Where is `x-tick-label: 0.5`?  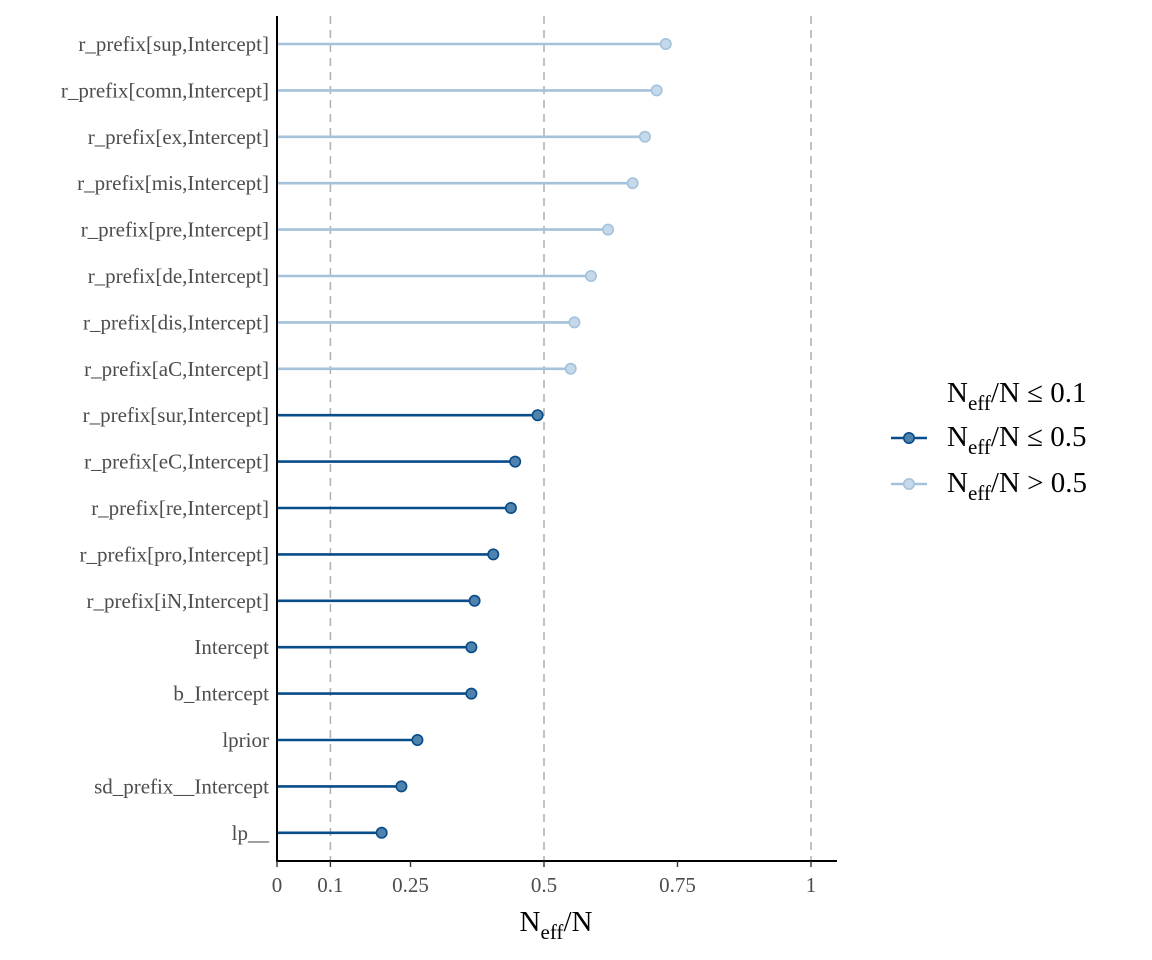 x-tick-label: 0.5 is located at coordinates (544, 885).